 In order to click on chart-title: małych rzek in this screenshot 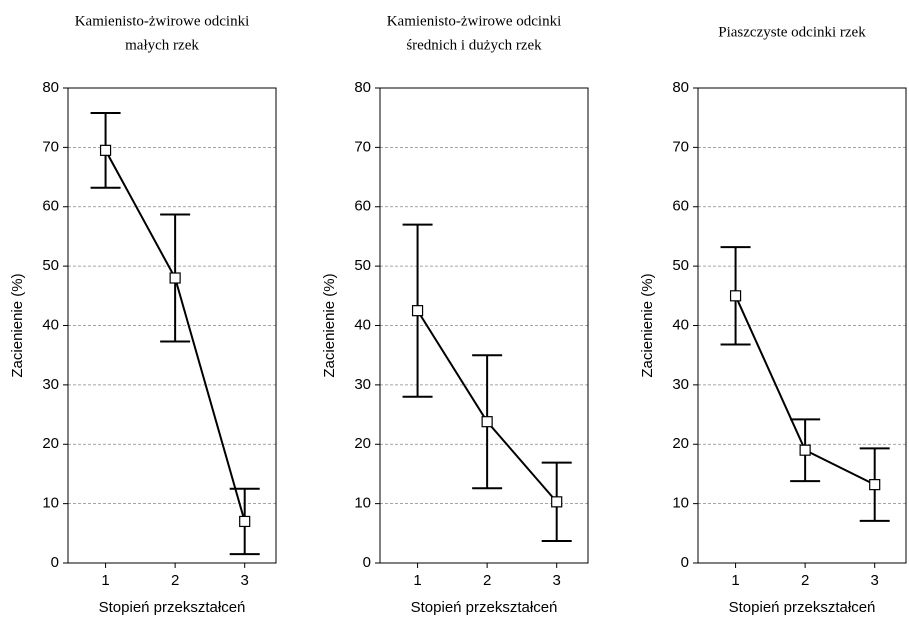, I will do `click(162, 45)`.